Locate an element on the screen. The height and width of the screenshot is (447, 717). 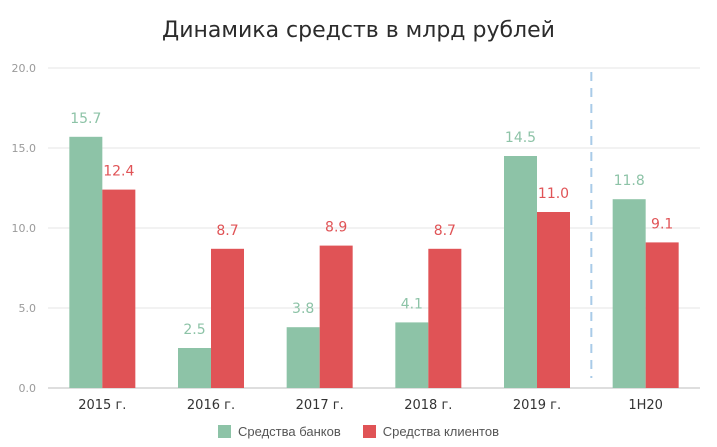
y-tick-label: 20.0 is located at coordinates (24, 68).